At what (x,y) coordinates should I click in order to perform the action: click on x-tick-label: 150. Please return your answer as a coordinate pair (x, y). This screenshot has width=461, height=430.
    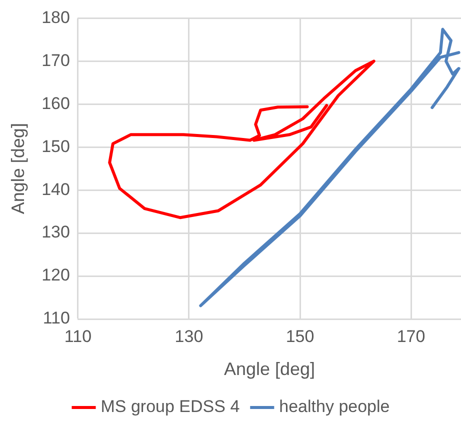
    Looking at the image, I should click on (300, 336).